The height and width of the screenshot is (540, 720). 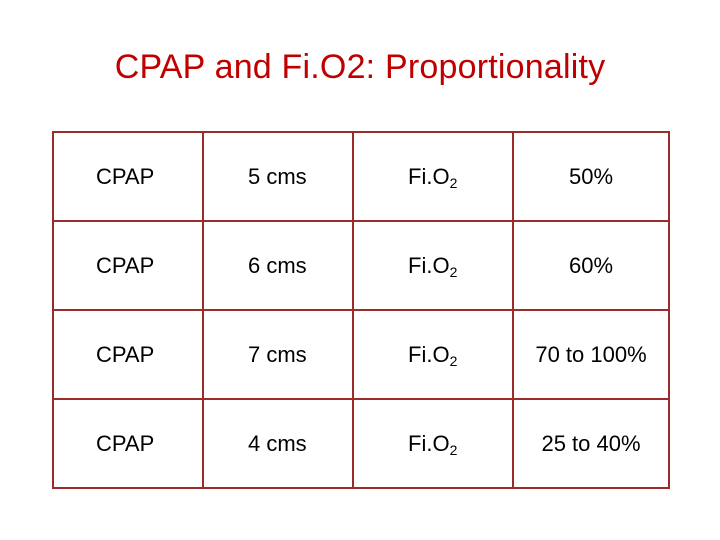 I want to click on pressure-value-cell: 5 cms, so click(x=278, y=176).